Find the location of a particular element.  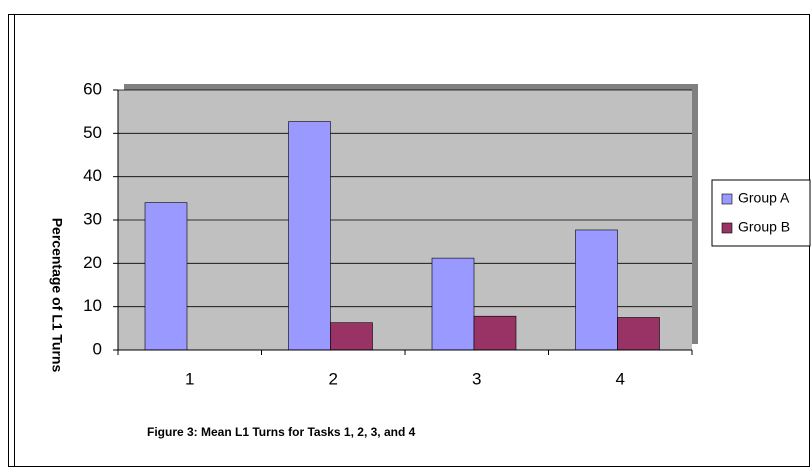

legend-label: Group B is located at coordinates (764, 227).